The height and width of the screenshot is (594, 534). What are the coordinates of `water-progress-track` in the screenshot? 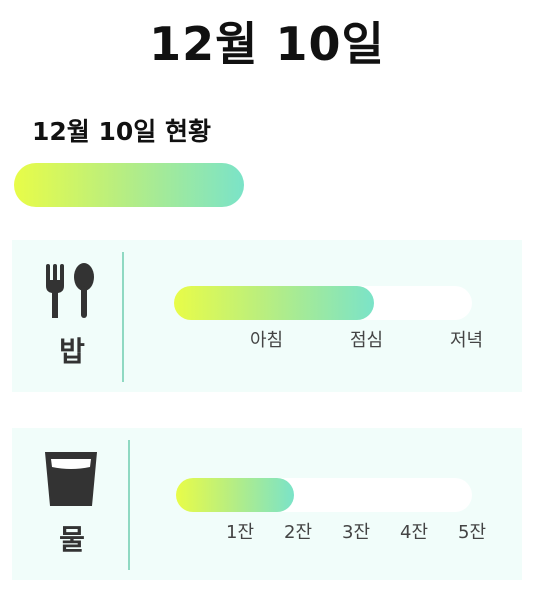 It's located at (324, 495).